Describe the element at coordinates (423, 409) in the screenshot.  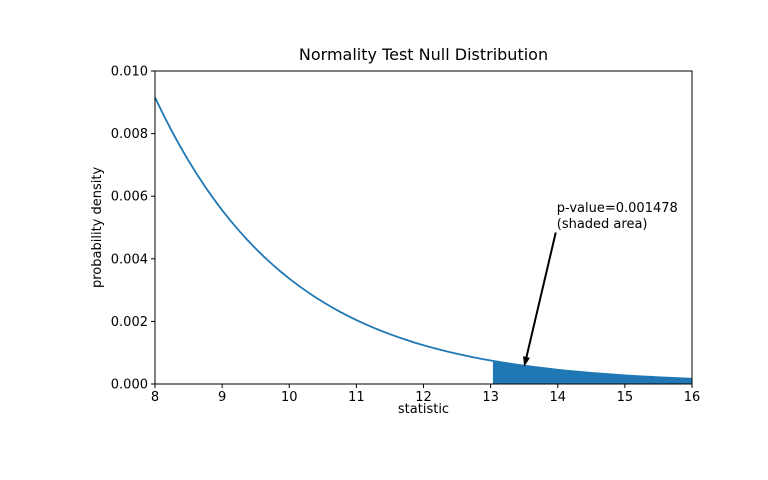
I see `x-axis-label: statistic` at that location.